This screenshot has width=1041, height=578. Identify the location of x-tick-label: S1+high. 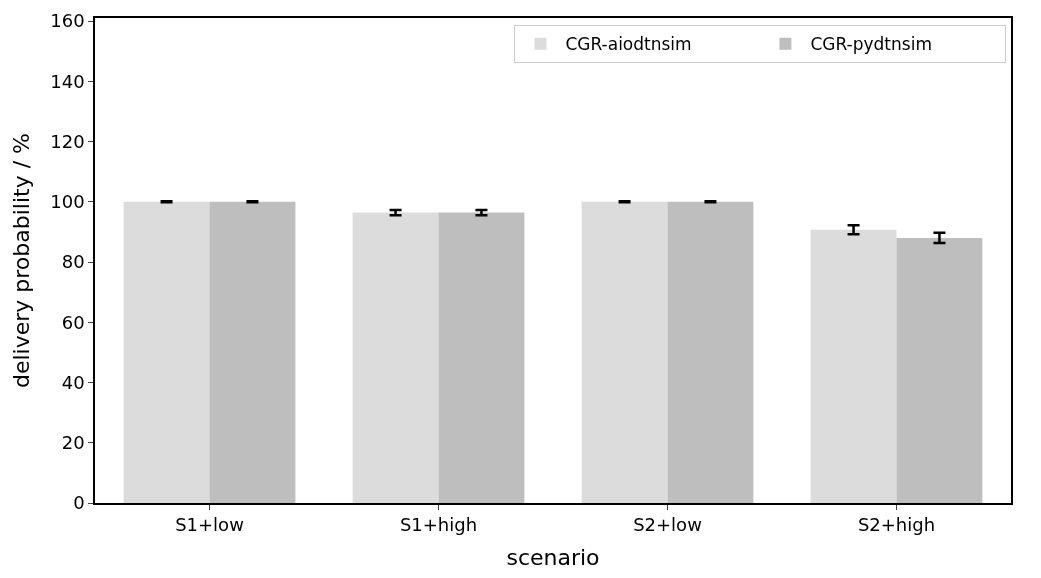
(438, 525).